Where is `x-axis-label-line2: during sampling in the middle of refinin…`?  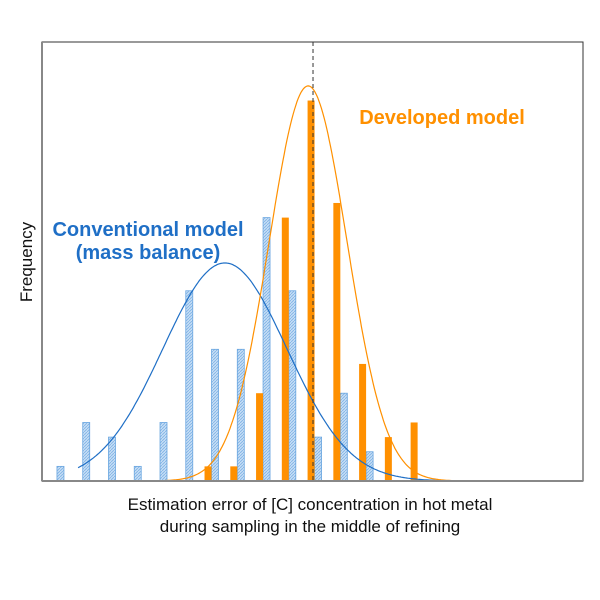
x-axis-label-line2: during sampling in the middle of refinin… is located at coordinates (310, 526).